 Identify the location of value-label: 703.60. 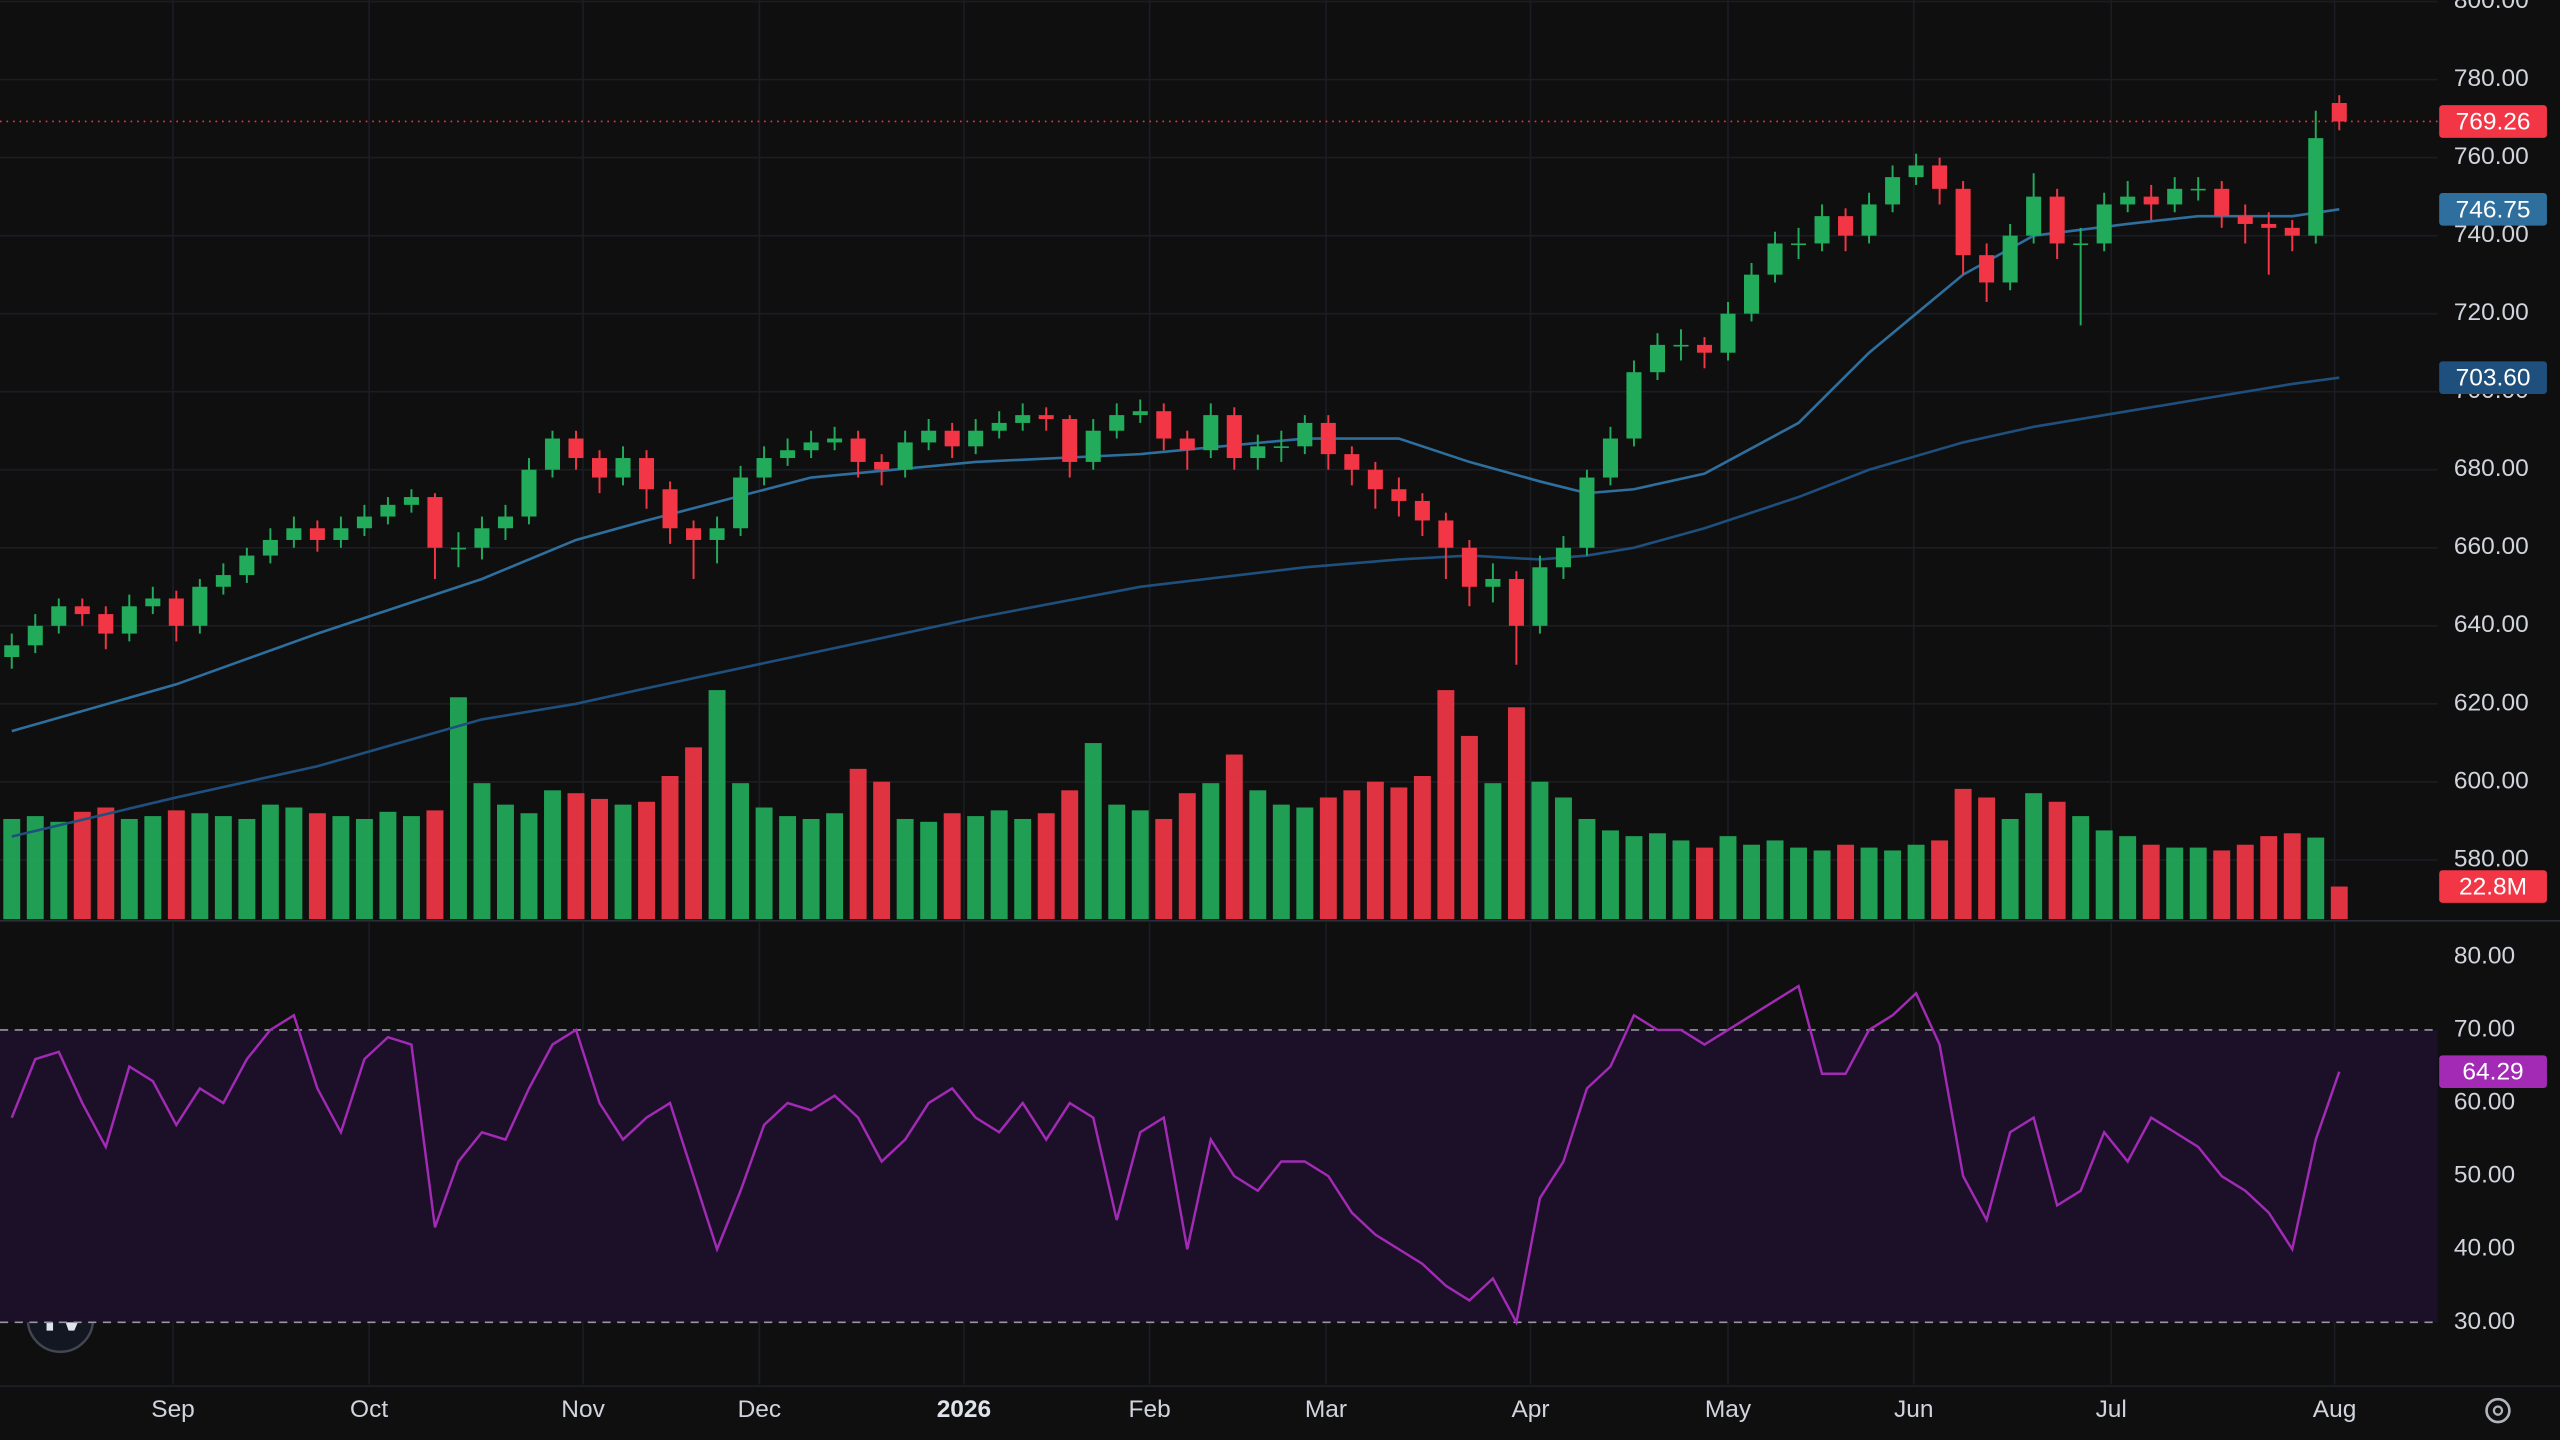
(2493, 378).